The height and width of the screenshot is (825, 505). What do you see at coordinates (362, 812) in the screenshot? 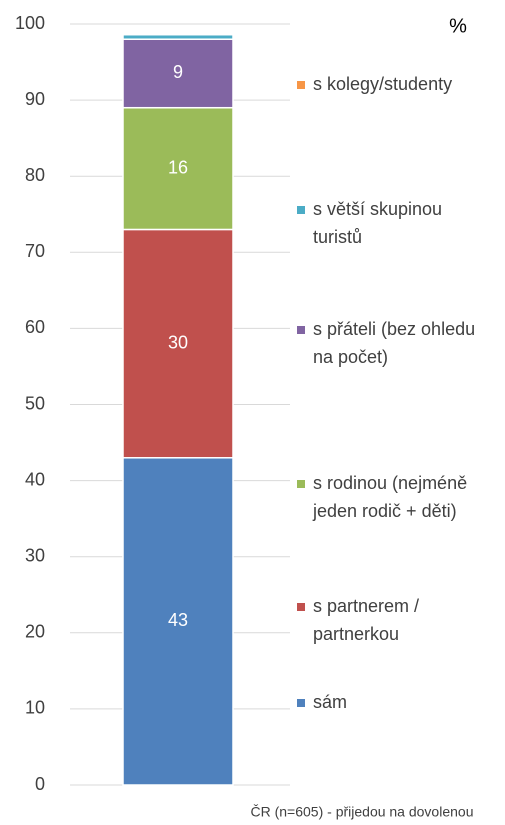
I see `x-tick-label: ČR (n=605) - přijedou na dovolenou` at bounding box center [362, 812].